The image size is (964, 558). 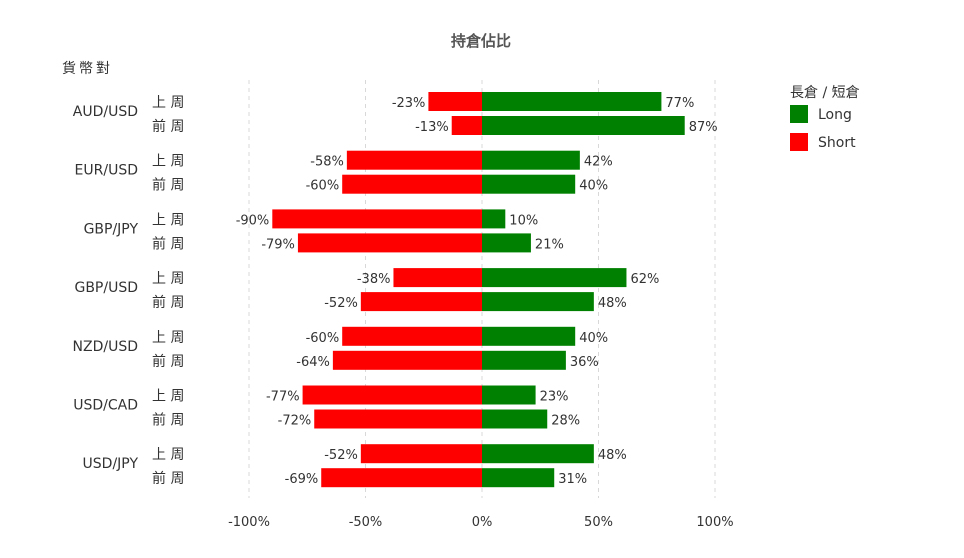 What do you see at coordinates (523, 220) in the screenshot?
I see `data-label-long: 10%` at bounding box center [523, 220].